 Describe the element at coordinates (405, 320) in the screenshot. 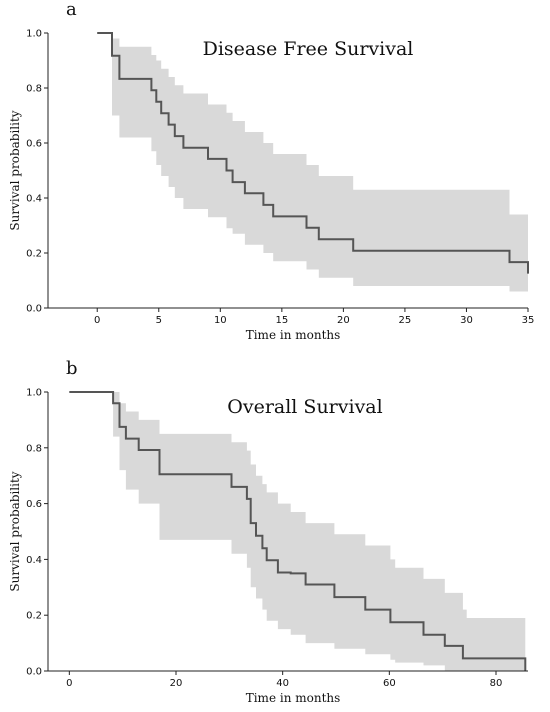

I see `x-tick-label: 25` at that location.